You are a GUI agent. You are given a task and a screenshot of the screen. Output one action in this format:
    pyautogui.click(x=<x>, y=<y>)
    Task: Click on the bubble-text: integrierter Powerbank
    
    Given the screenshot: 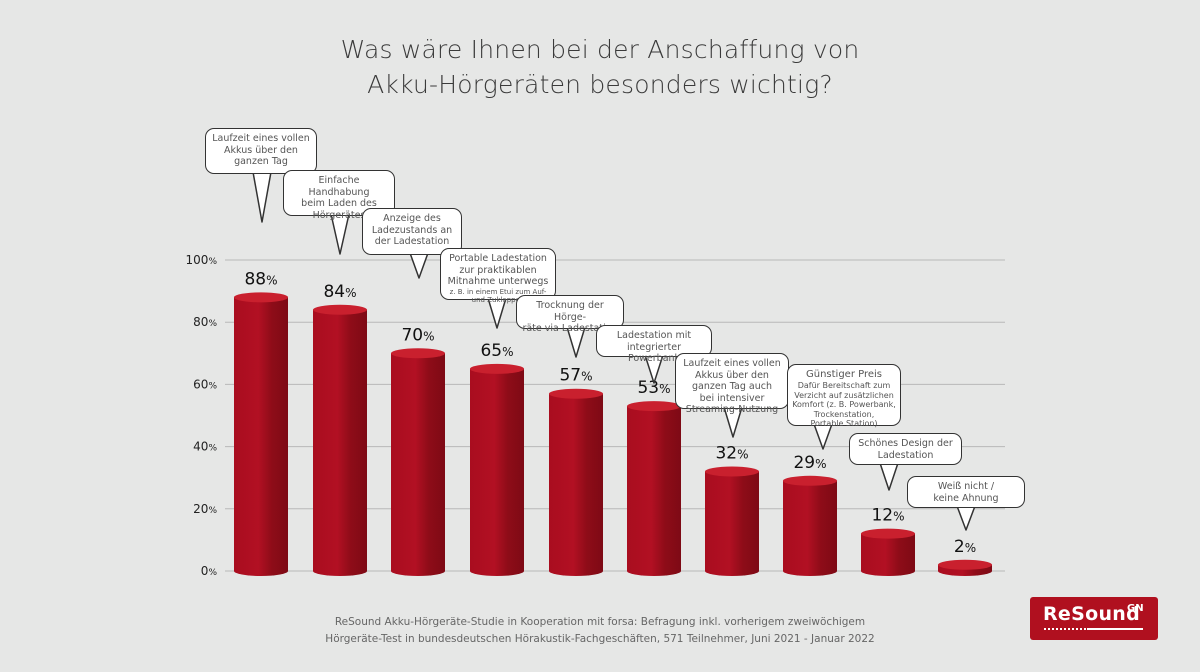 What is the action you would take?
    pyautogui.click(x=654, y=353)
    